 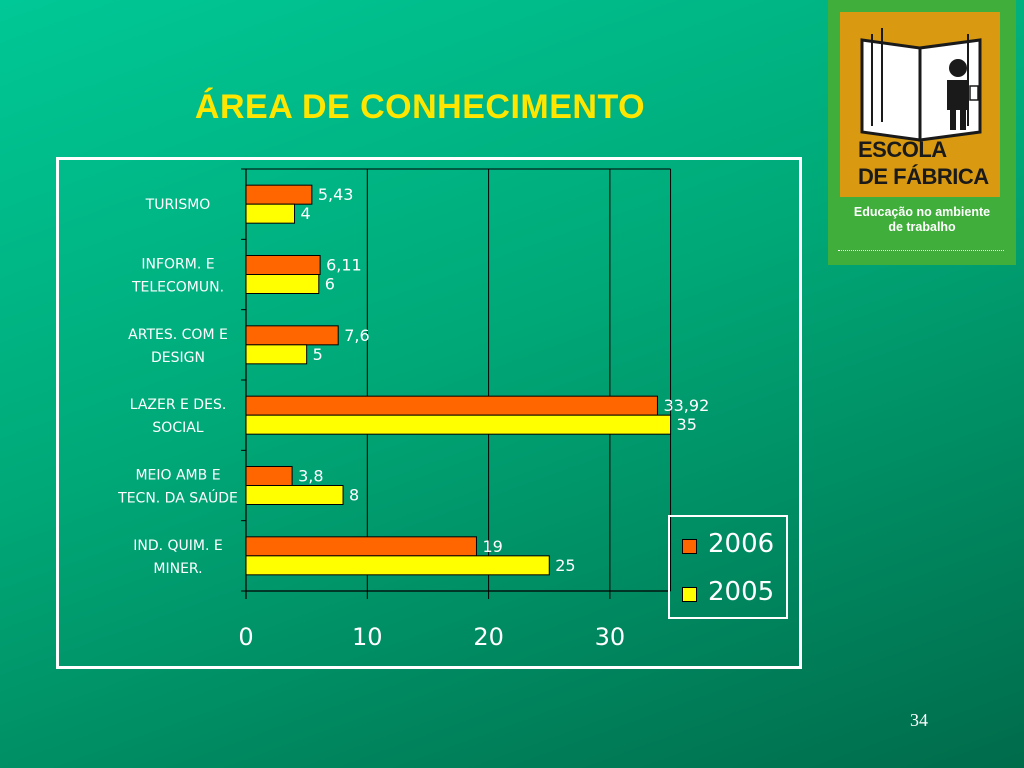 I want to click on x-tick-label-0: 0, so click(x=245, y=637).